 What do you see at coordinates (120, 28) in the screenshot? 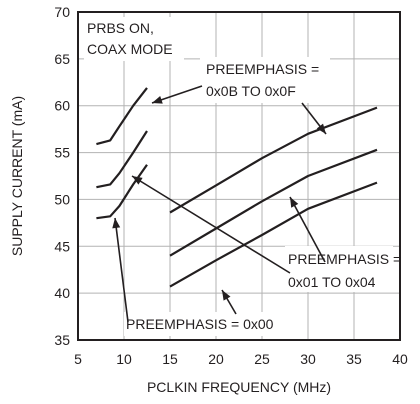
I see `mode-label-line-1: PRBS ON,` at bounding box center [120, 28].